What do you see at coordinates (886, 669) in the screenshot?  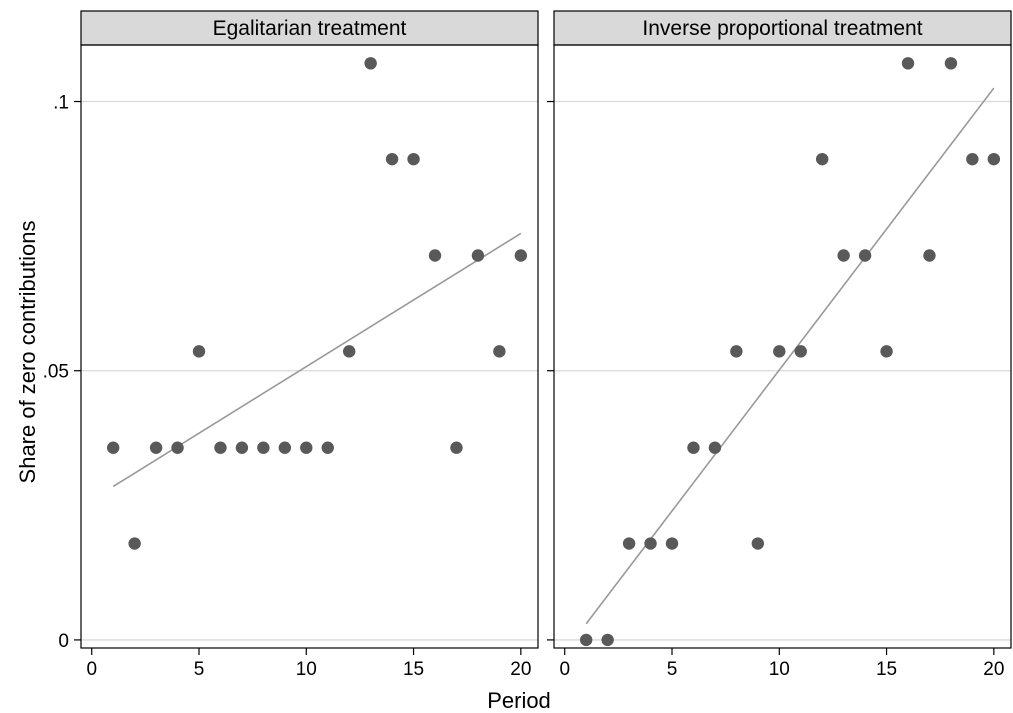 I see `x-tick-label-2-4: 15` at bounding box center [886, 669].